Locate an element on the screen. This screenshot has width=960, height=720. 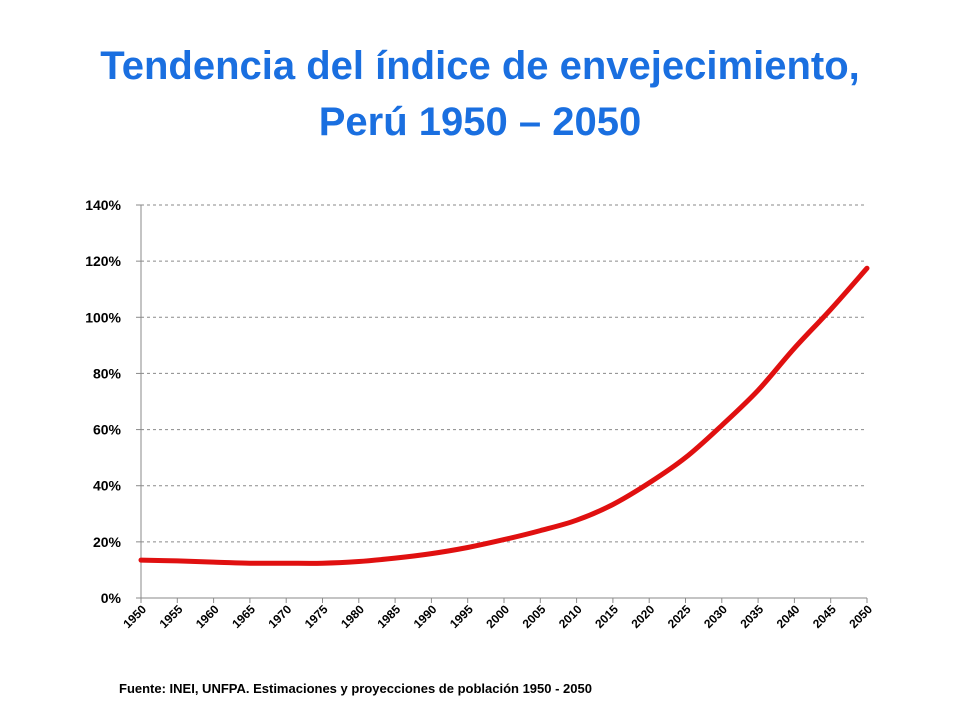
x-tick-label: 2040 is located at coordinates (788, 616).